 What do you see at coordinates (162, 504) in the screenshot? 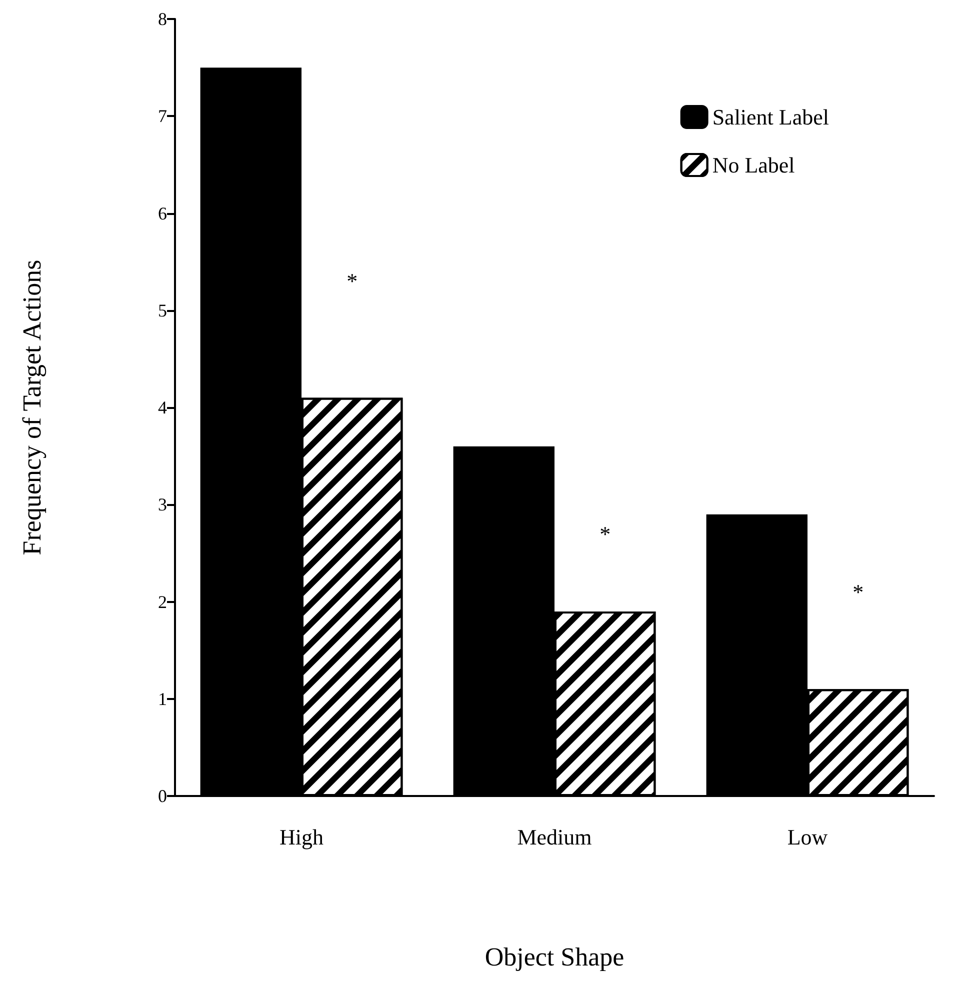
I see `y-tick-label: 3` at bounding box center [162, 504].